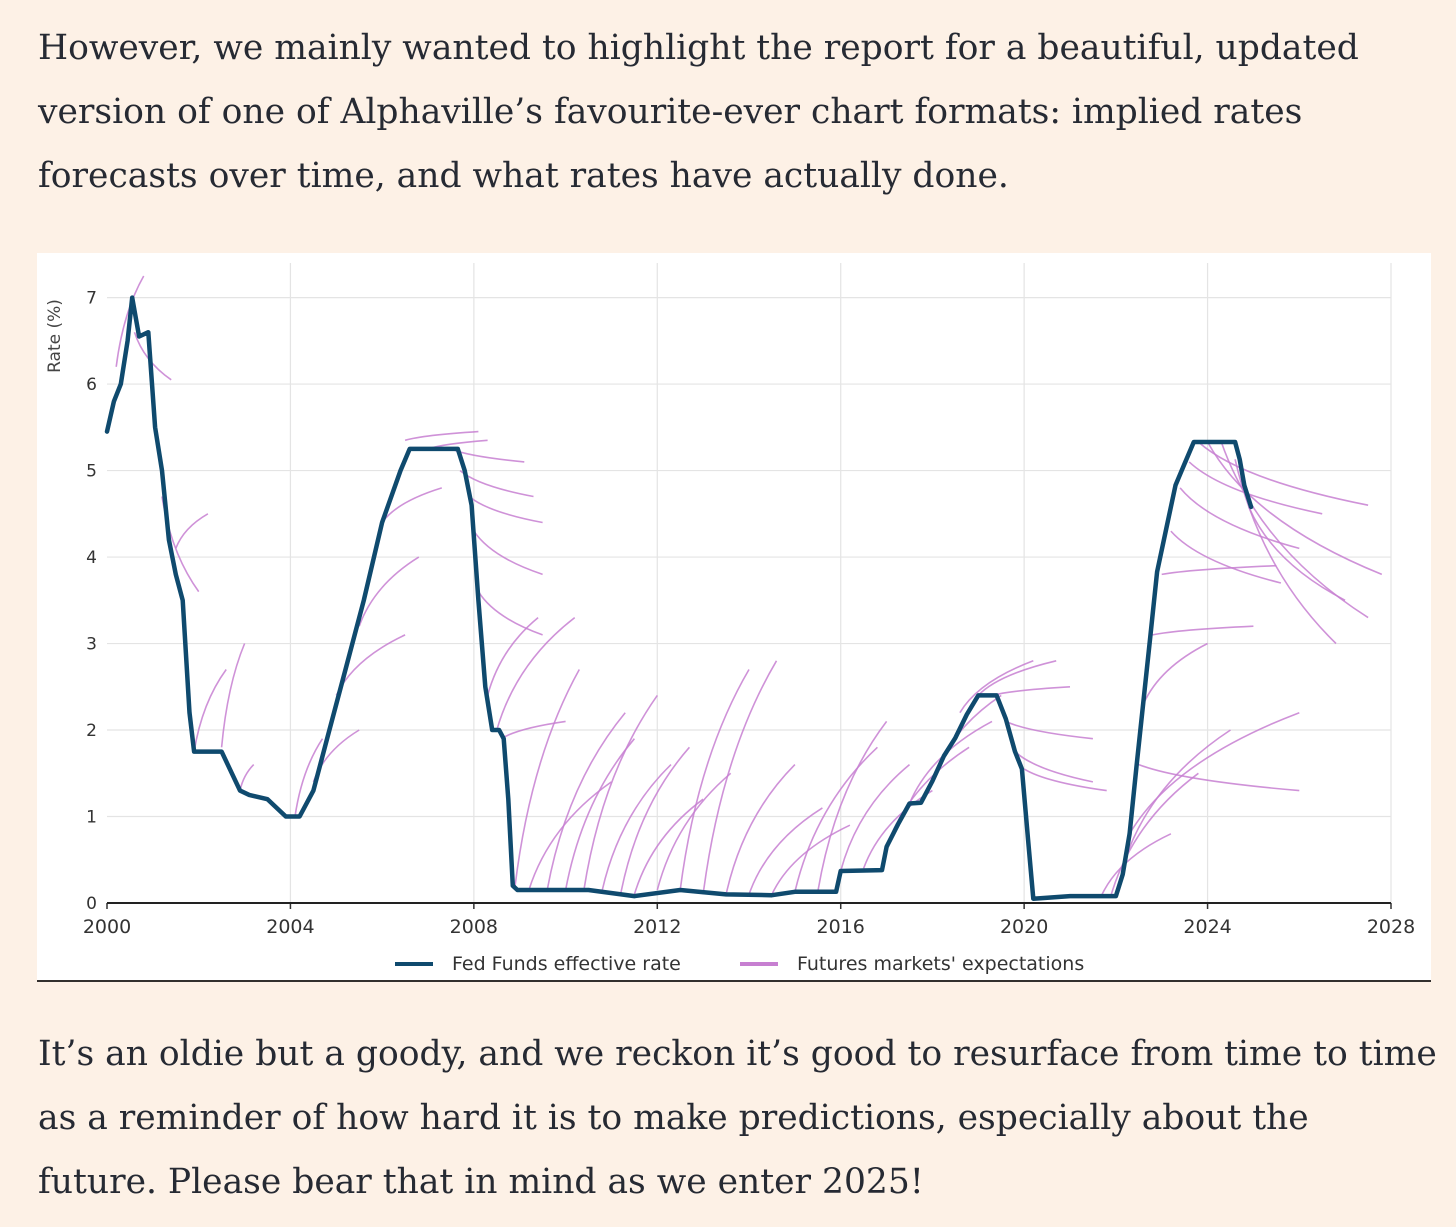 The image size is (1456, 1227). Describe the element at coordinates (91, 385) in the screenshot. I see `y-tick-label: 6` at that location.